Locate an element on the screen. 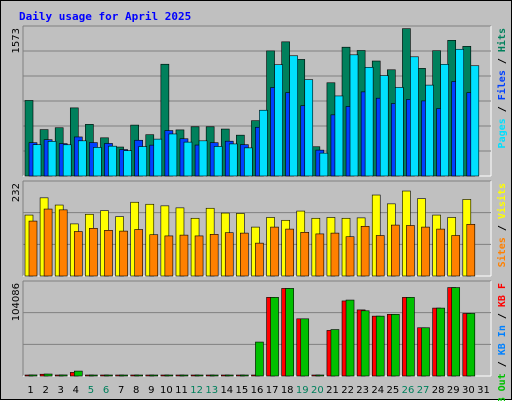 Image resolution: width=512 pixels, height=401 pixels. chart-title: Daily usage for April 2025 is located at coordinates (105, 16).